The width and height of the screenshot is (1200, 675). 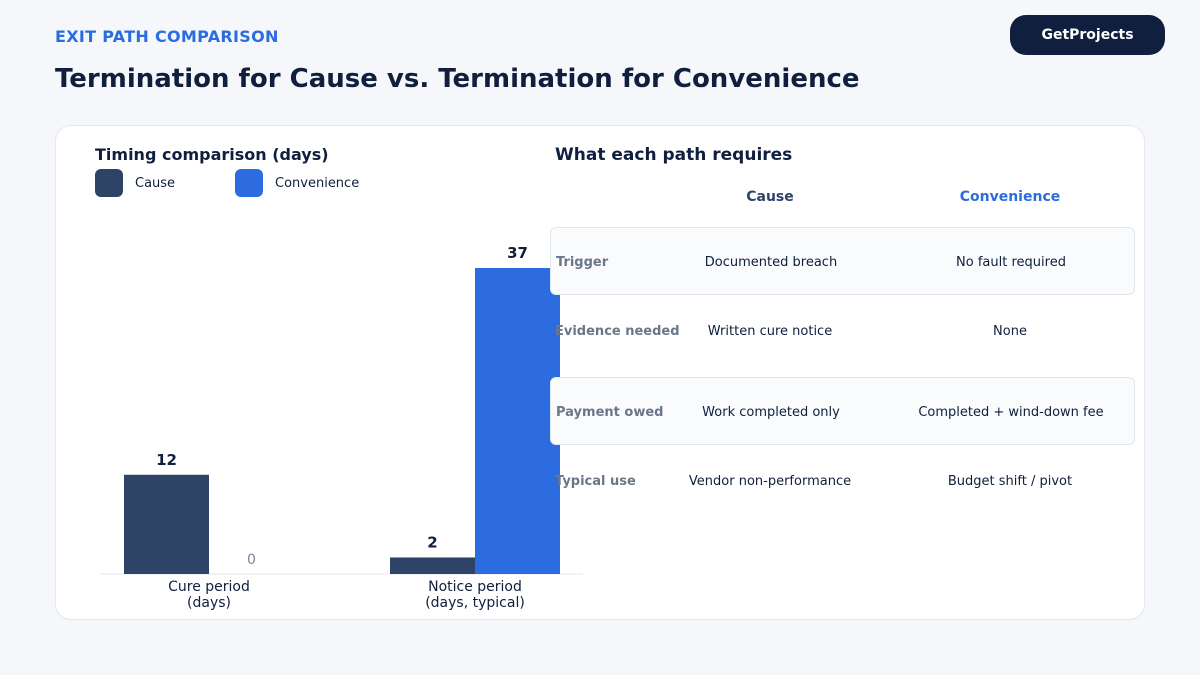 What do you see at coordinates (610, 412) in the screenshot?
I see `row-label: Payment owed` at bounding box center [610, 412].